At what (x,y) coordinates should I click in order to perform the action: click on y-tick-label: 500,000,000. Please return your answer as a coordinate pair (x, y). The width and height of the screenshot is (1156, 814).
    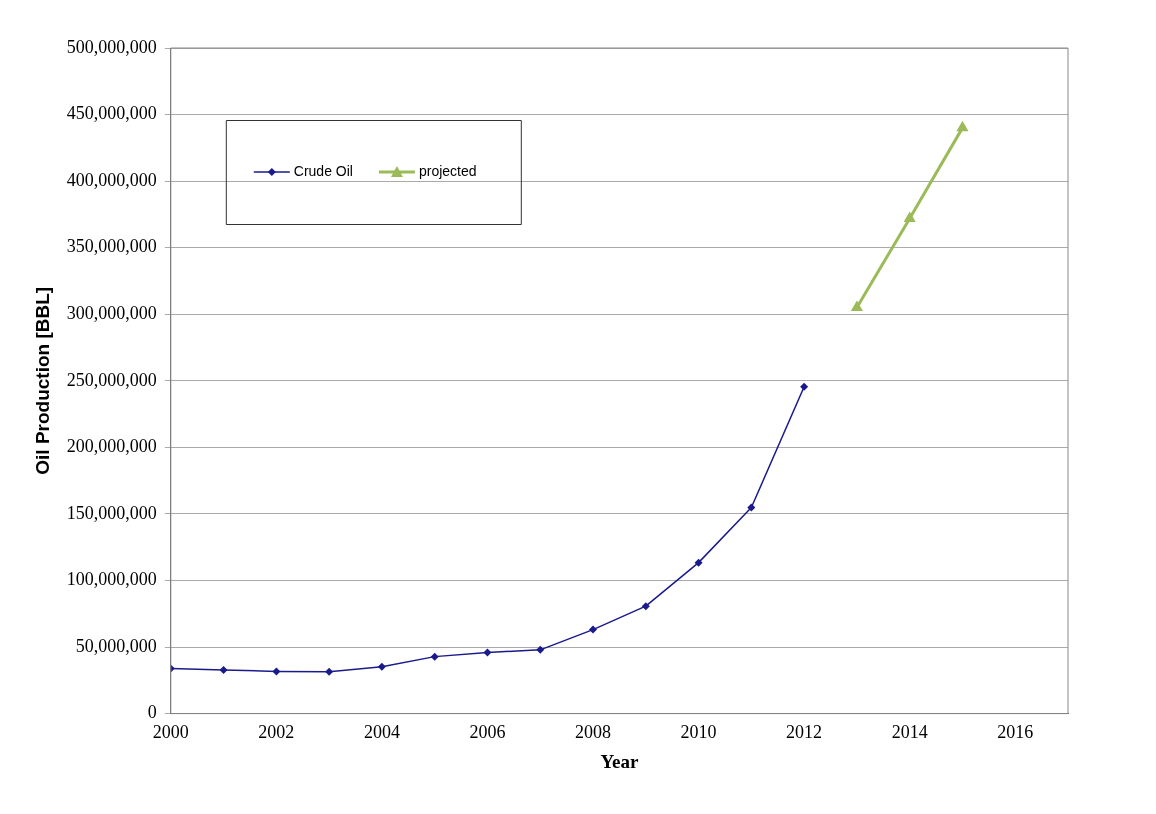
    Looking at the image, I should click on (111, 46).